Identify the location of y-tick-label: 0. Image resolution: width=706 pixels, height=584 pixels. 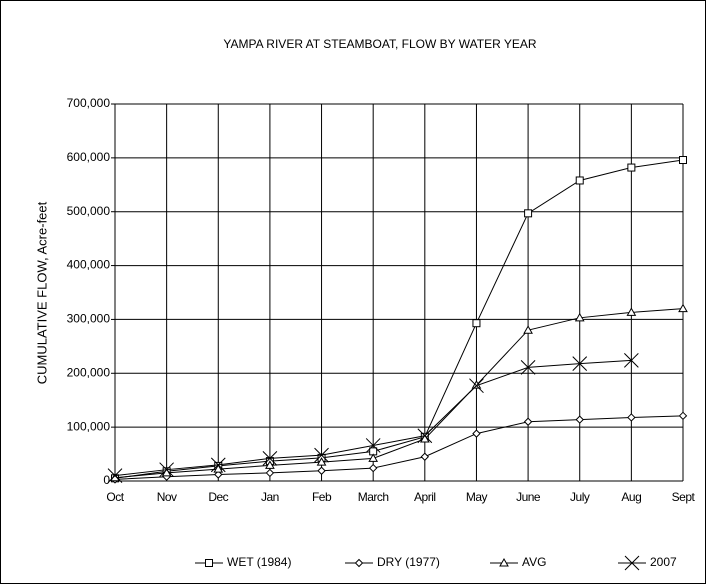
(106, 480).